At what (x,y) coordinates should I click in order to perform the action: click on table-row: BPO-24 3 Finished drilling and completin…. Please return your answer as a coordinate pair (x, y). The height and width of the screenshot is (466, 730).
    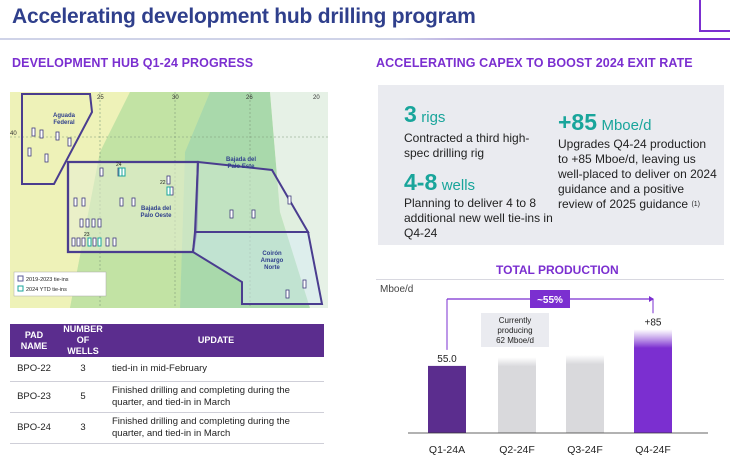
    Looking at the image, I should click on (167, 428).